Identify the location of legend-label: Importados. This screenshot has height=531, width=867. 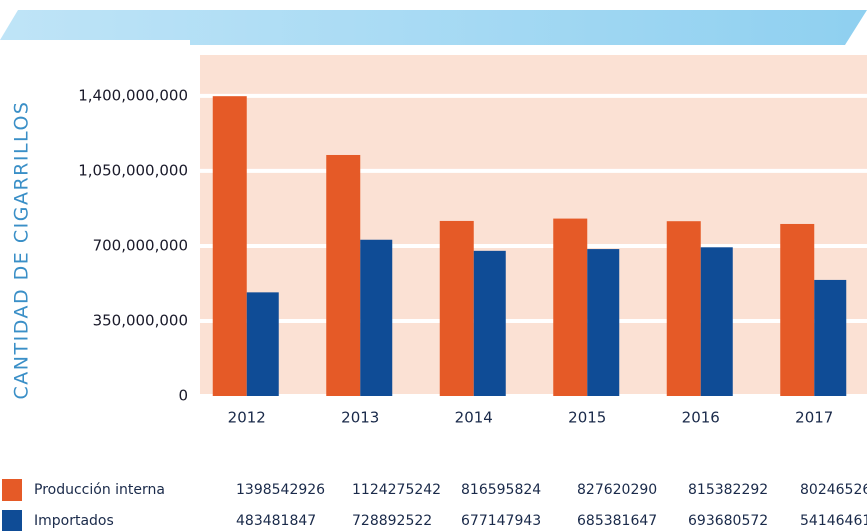
(74, 521).